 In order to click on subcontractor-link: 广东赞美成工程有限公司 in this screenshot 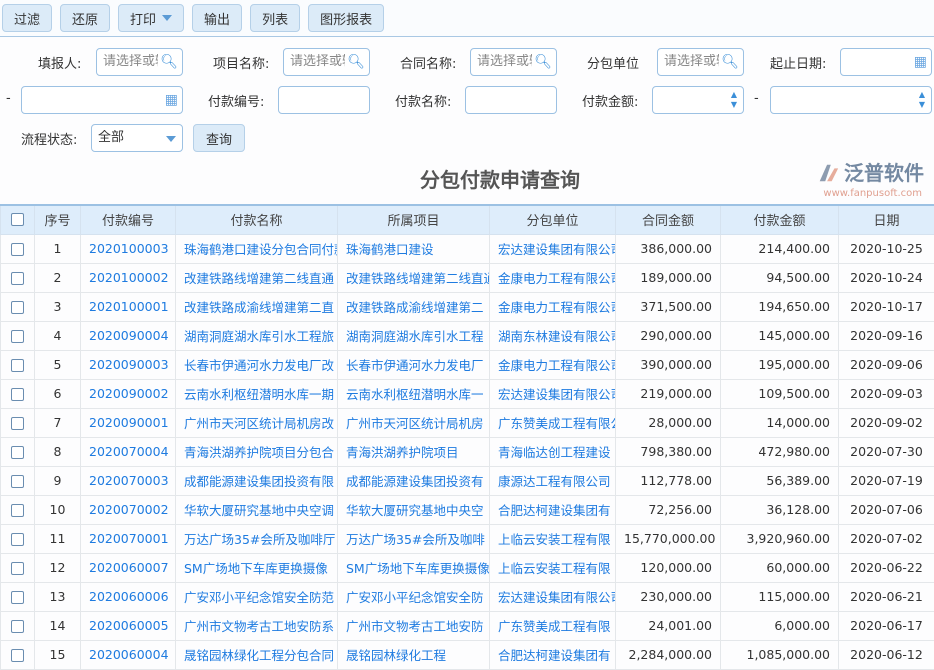, I will do `click(553, 422)`.